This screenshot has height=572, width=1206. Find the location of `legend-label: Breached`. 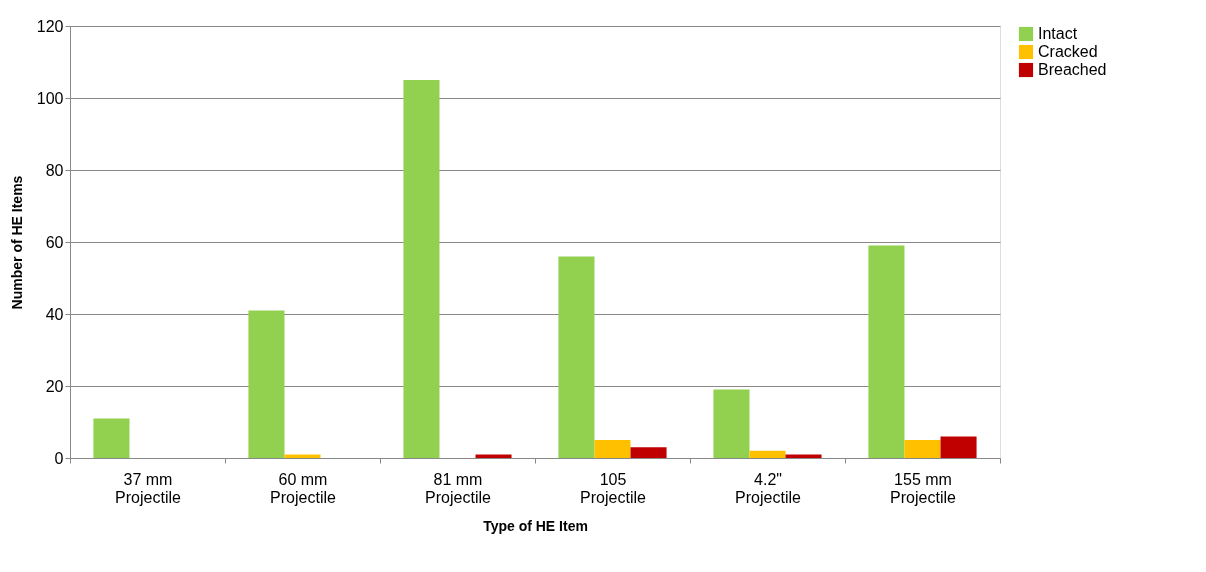

legend-label: Breached is located at coordinates (1072, 69).